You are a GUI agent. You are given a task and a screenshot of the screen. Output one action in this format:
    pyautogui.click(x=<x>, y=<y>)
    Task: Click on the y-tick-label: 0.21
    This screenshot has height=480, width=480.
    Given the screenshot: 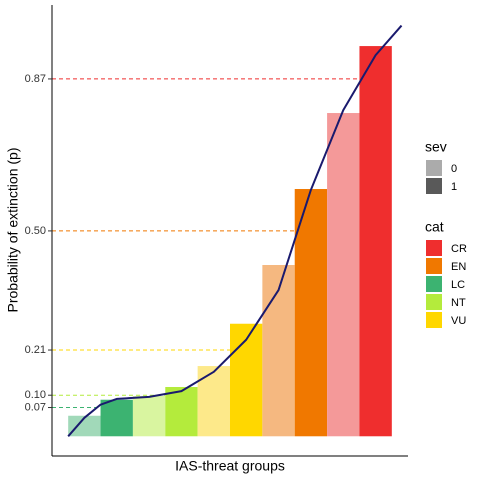 What is the action you would take?
    pyautogui.click(x=35, y=350)
    